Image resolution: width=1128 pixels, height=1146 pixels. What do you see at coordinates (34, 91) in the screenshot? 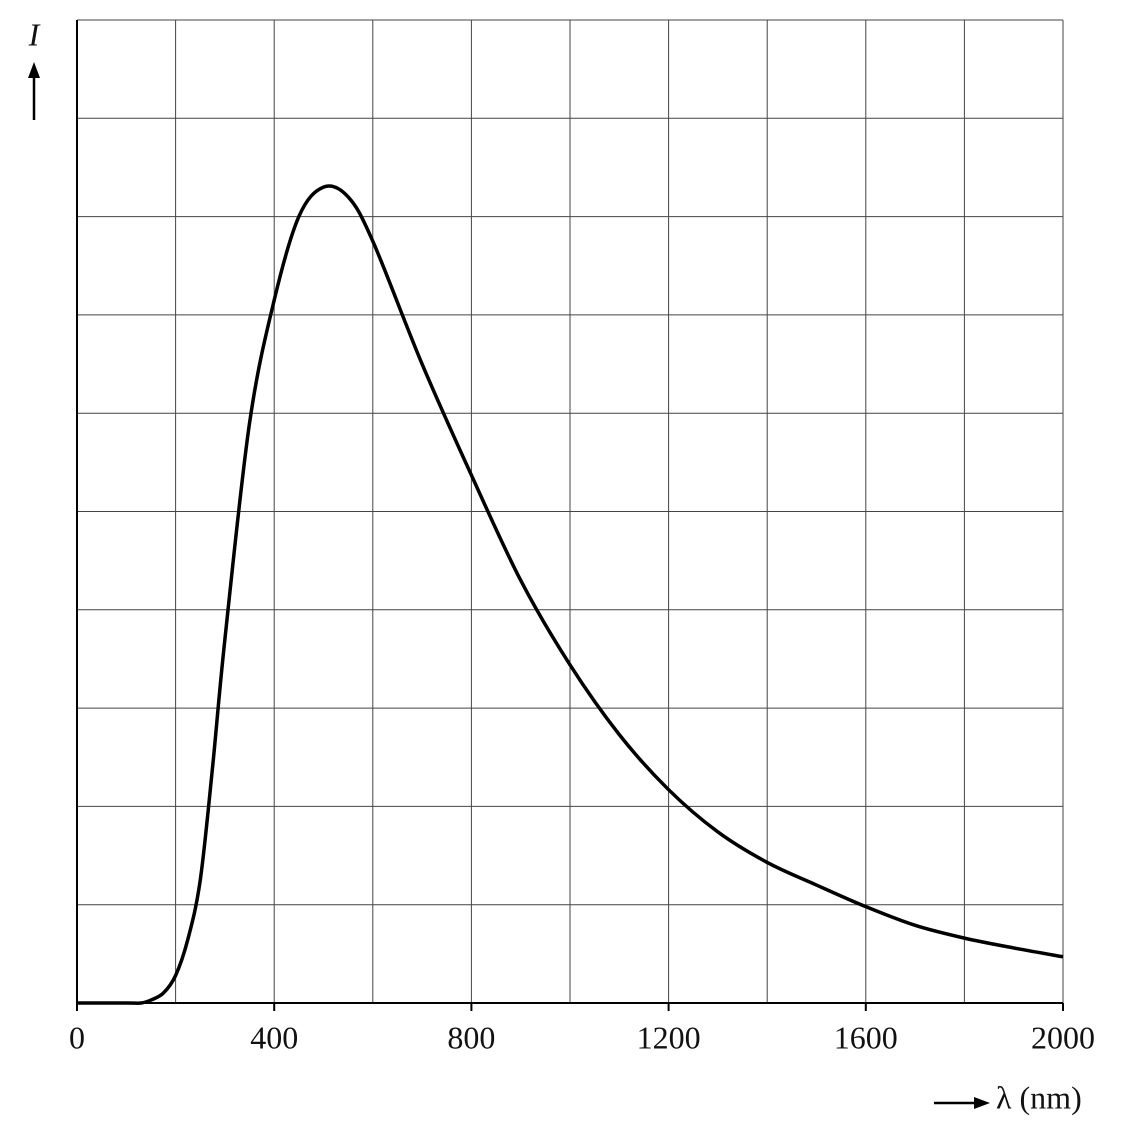
I see `y-arrow` at bounding box center [34, 91].